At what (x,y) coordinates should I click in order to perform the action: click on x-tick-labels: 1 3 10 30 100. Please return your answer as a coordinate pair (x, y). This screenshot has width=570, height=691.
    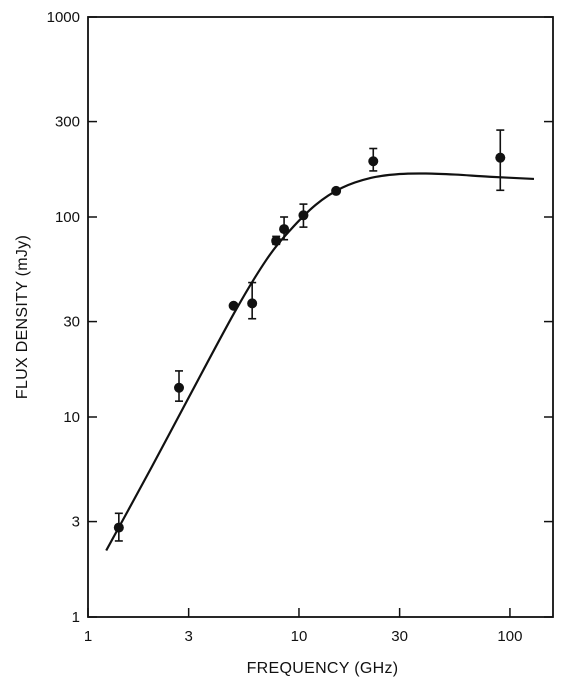
    Looking at the image, I should click on (303, 636).